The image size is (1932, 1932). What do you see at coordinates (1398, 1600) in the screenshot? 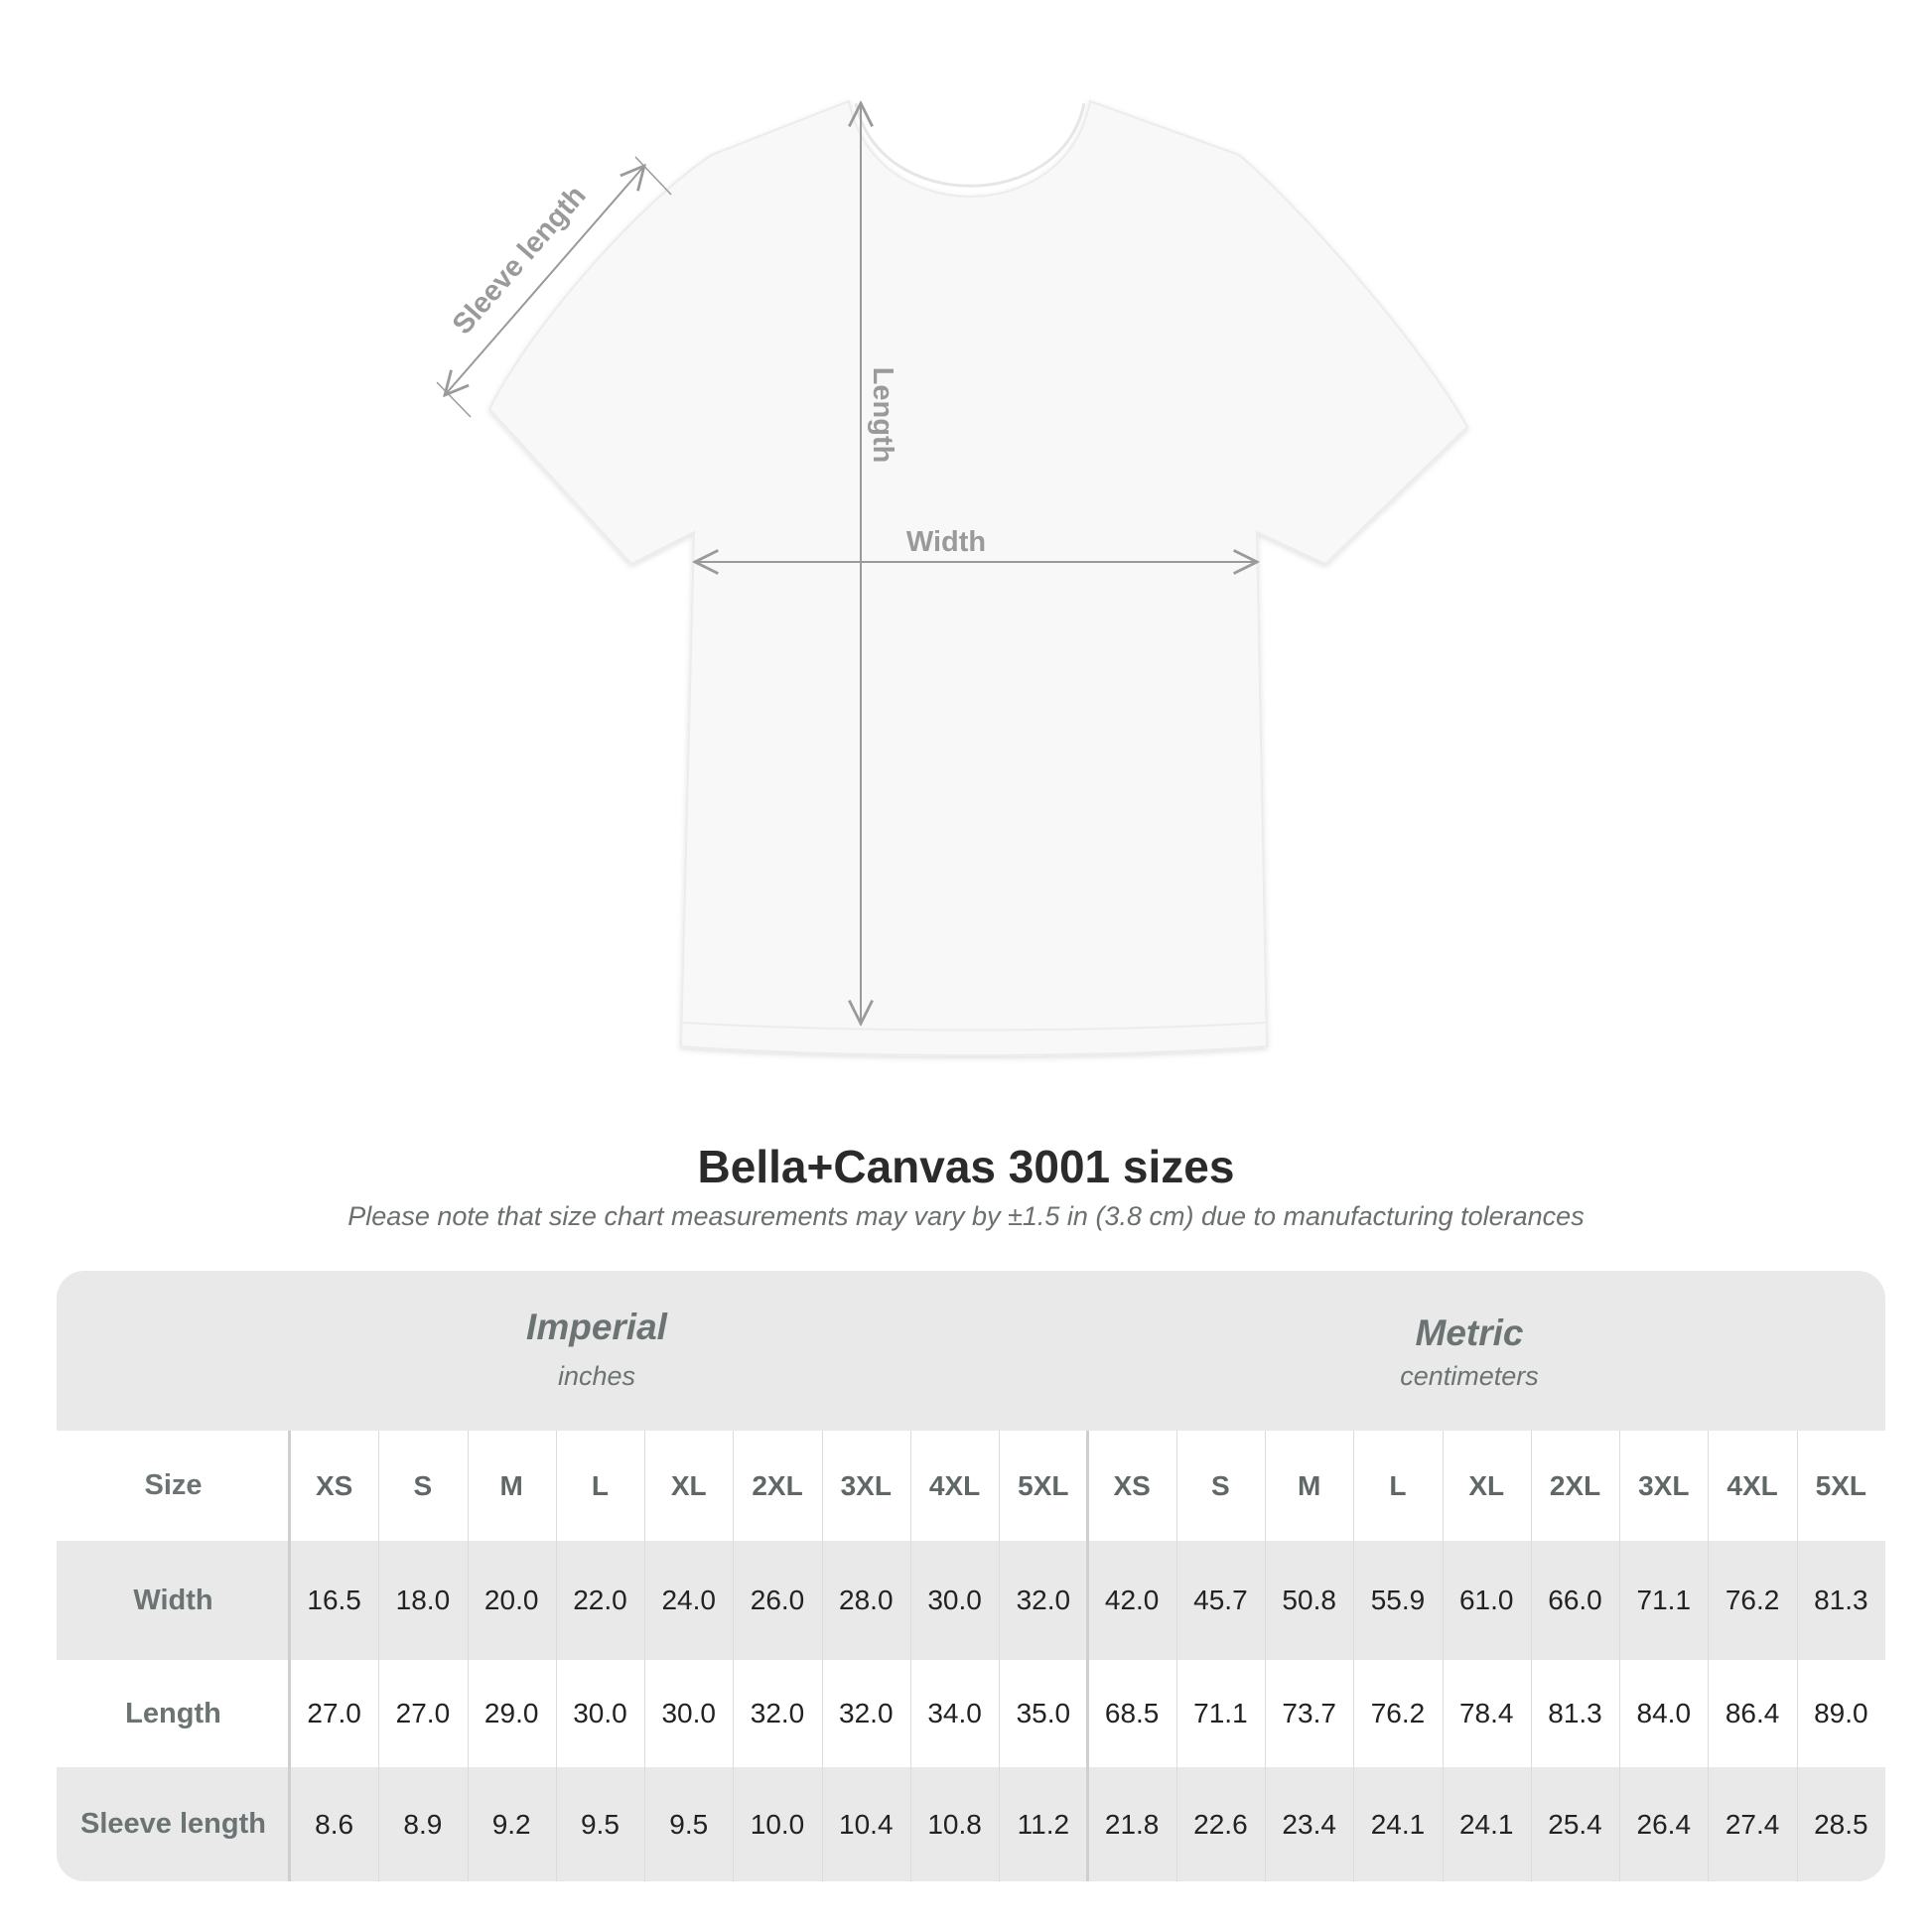
I see `metric-value-cell: 55.9` at bounding box center [1398, 1600].